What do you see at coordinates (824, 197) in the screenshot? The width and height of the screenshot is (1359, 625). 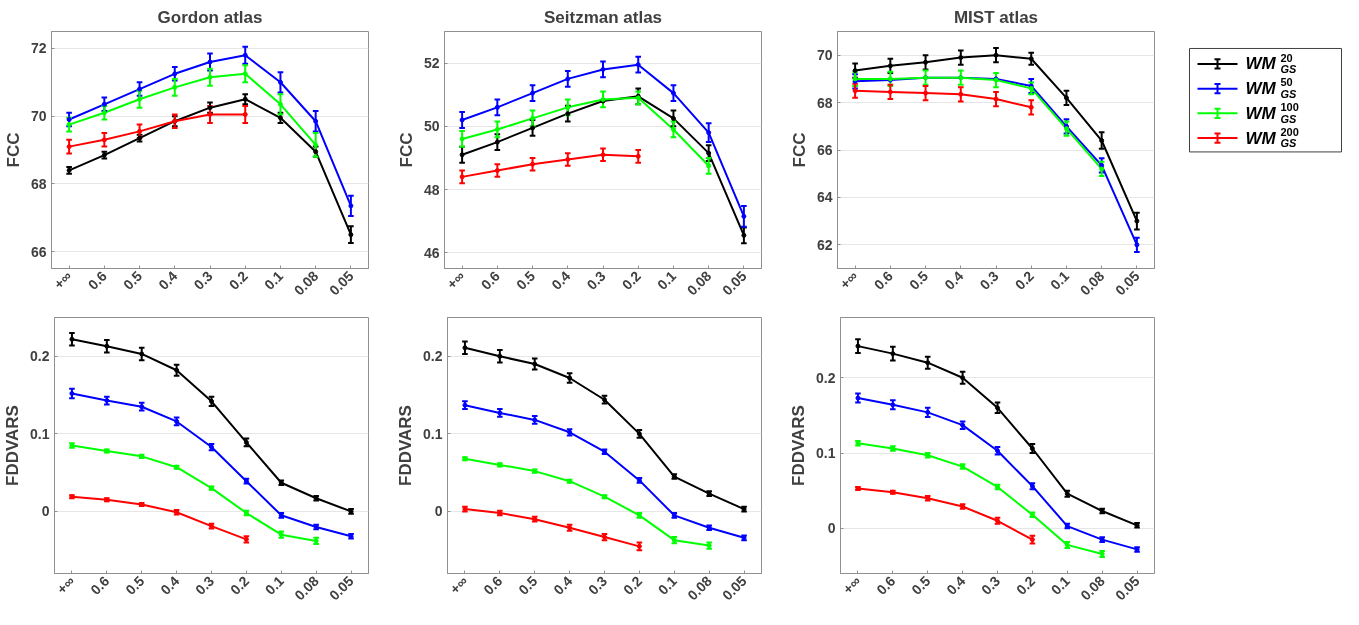 I see `y-tick-label: 64` at bounding box center [824, 197].